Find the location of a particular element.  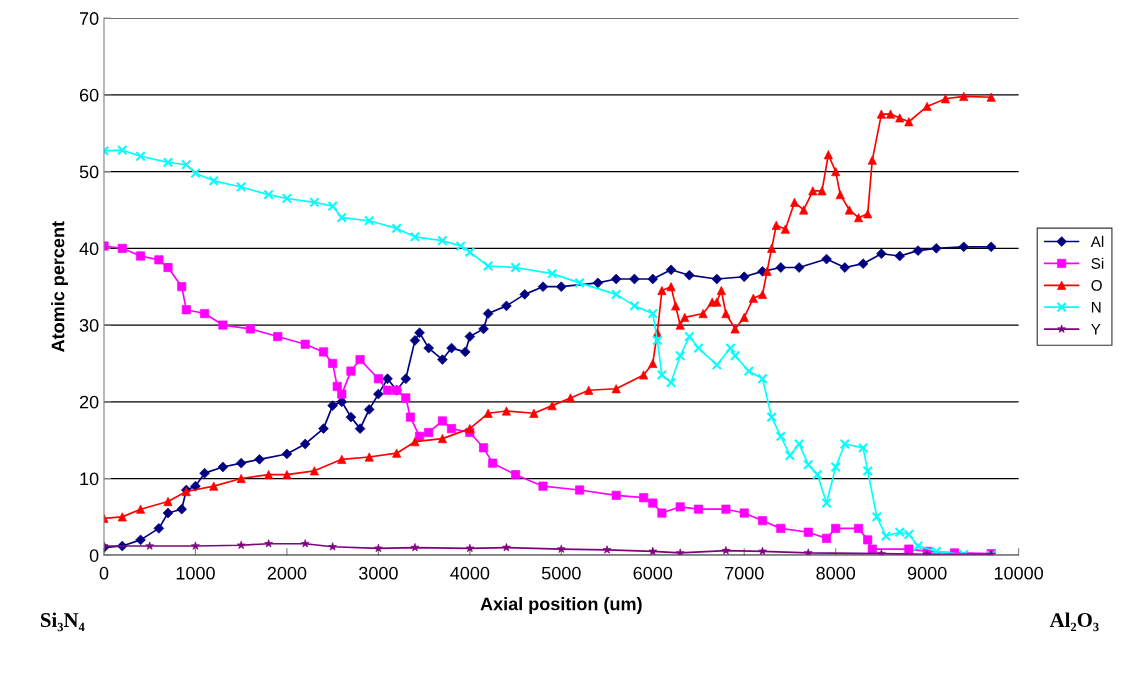

x-tick-label: 5000 is located at coordinates (561, 573).